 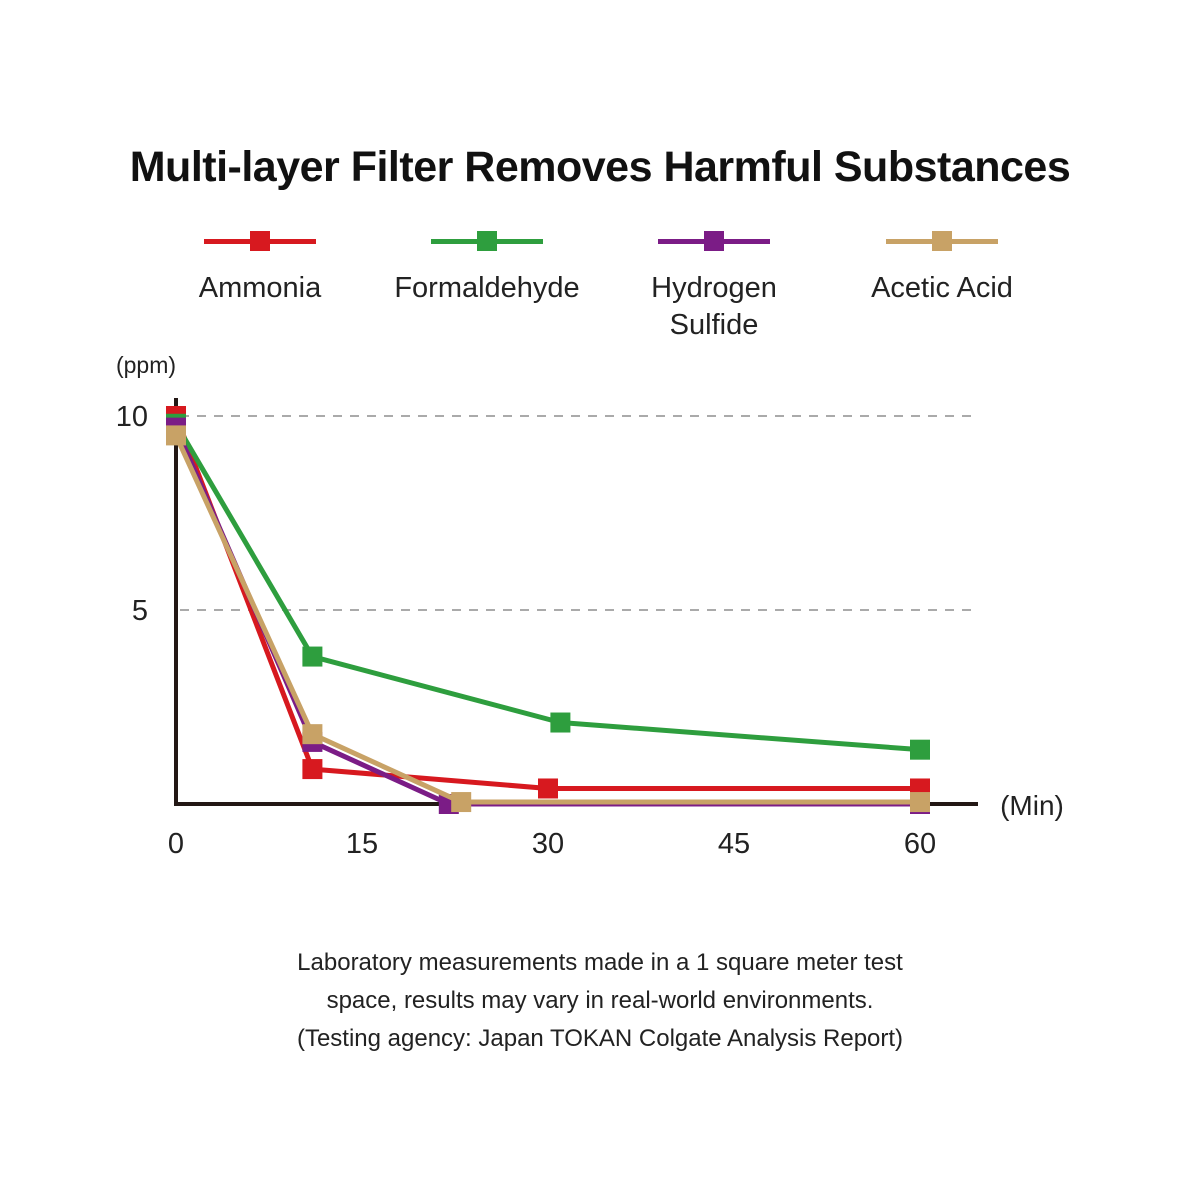 What do you see at coordinates (146, 365) in the screenshot?
I see `y-axis-label: (ppm)` at bounding box center [146, 365].